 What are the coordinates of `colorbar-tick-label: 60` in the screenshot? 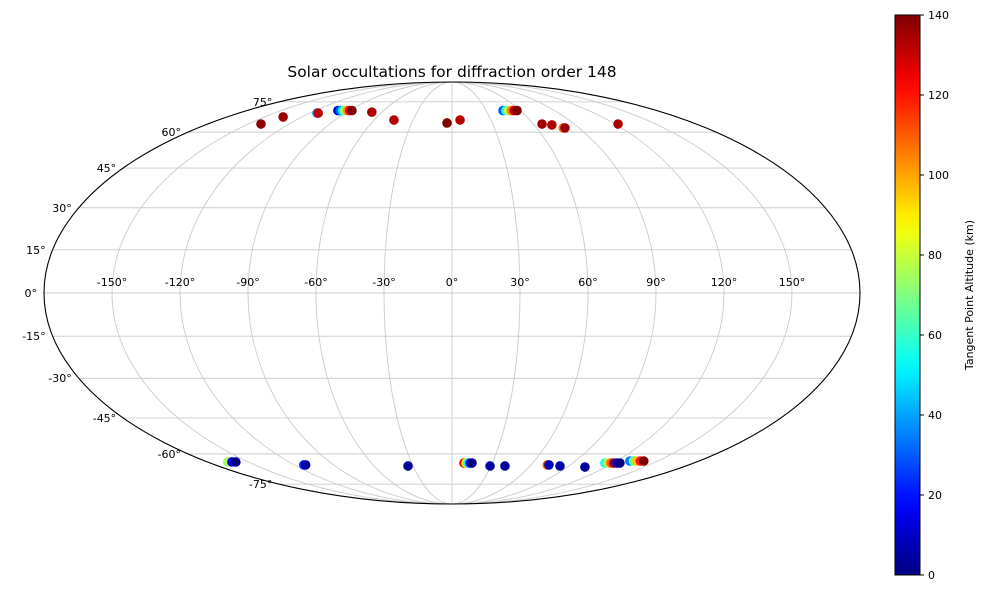 It's located at (935, 335).